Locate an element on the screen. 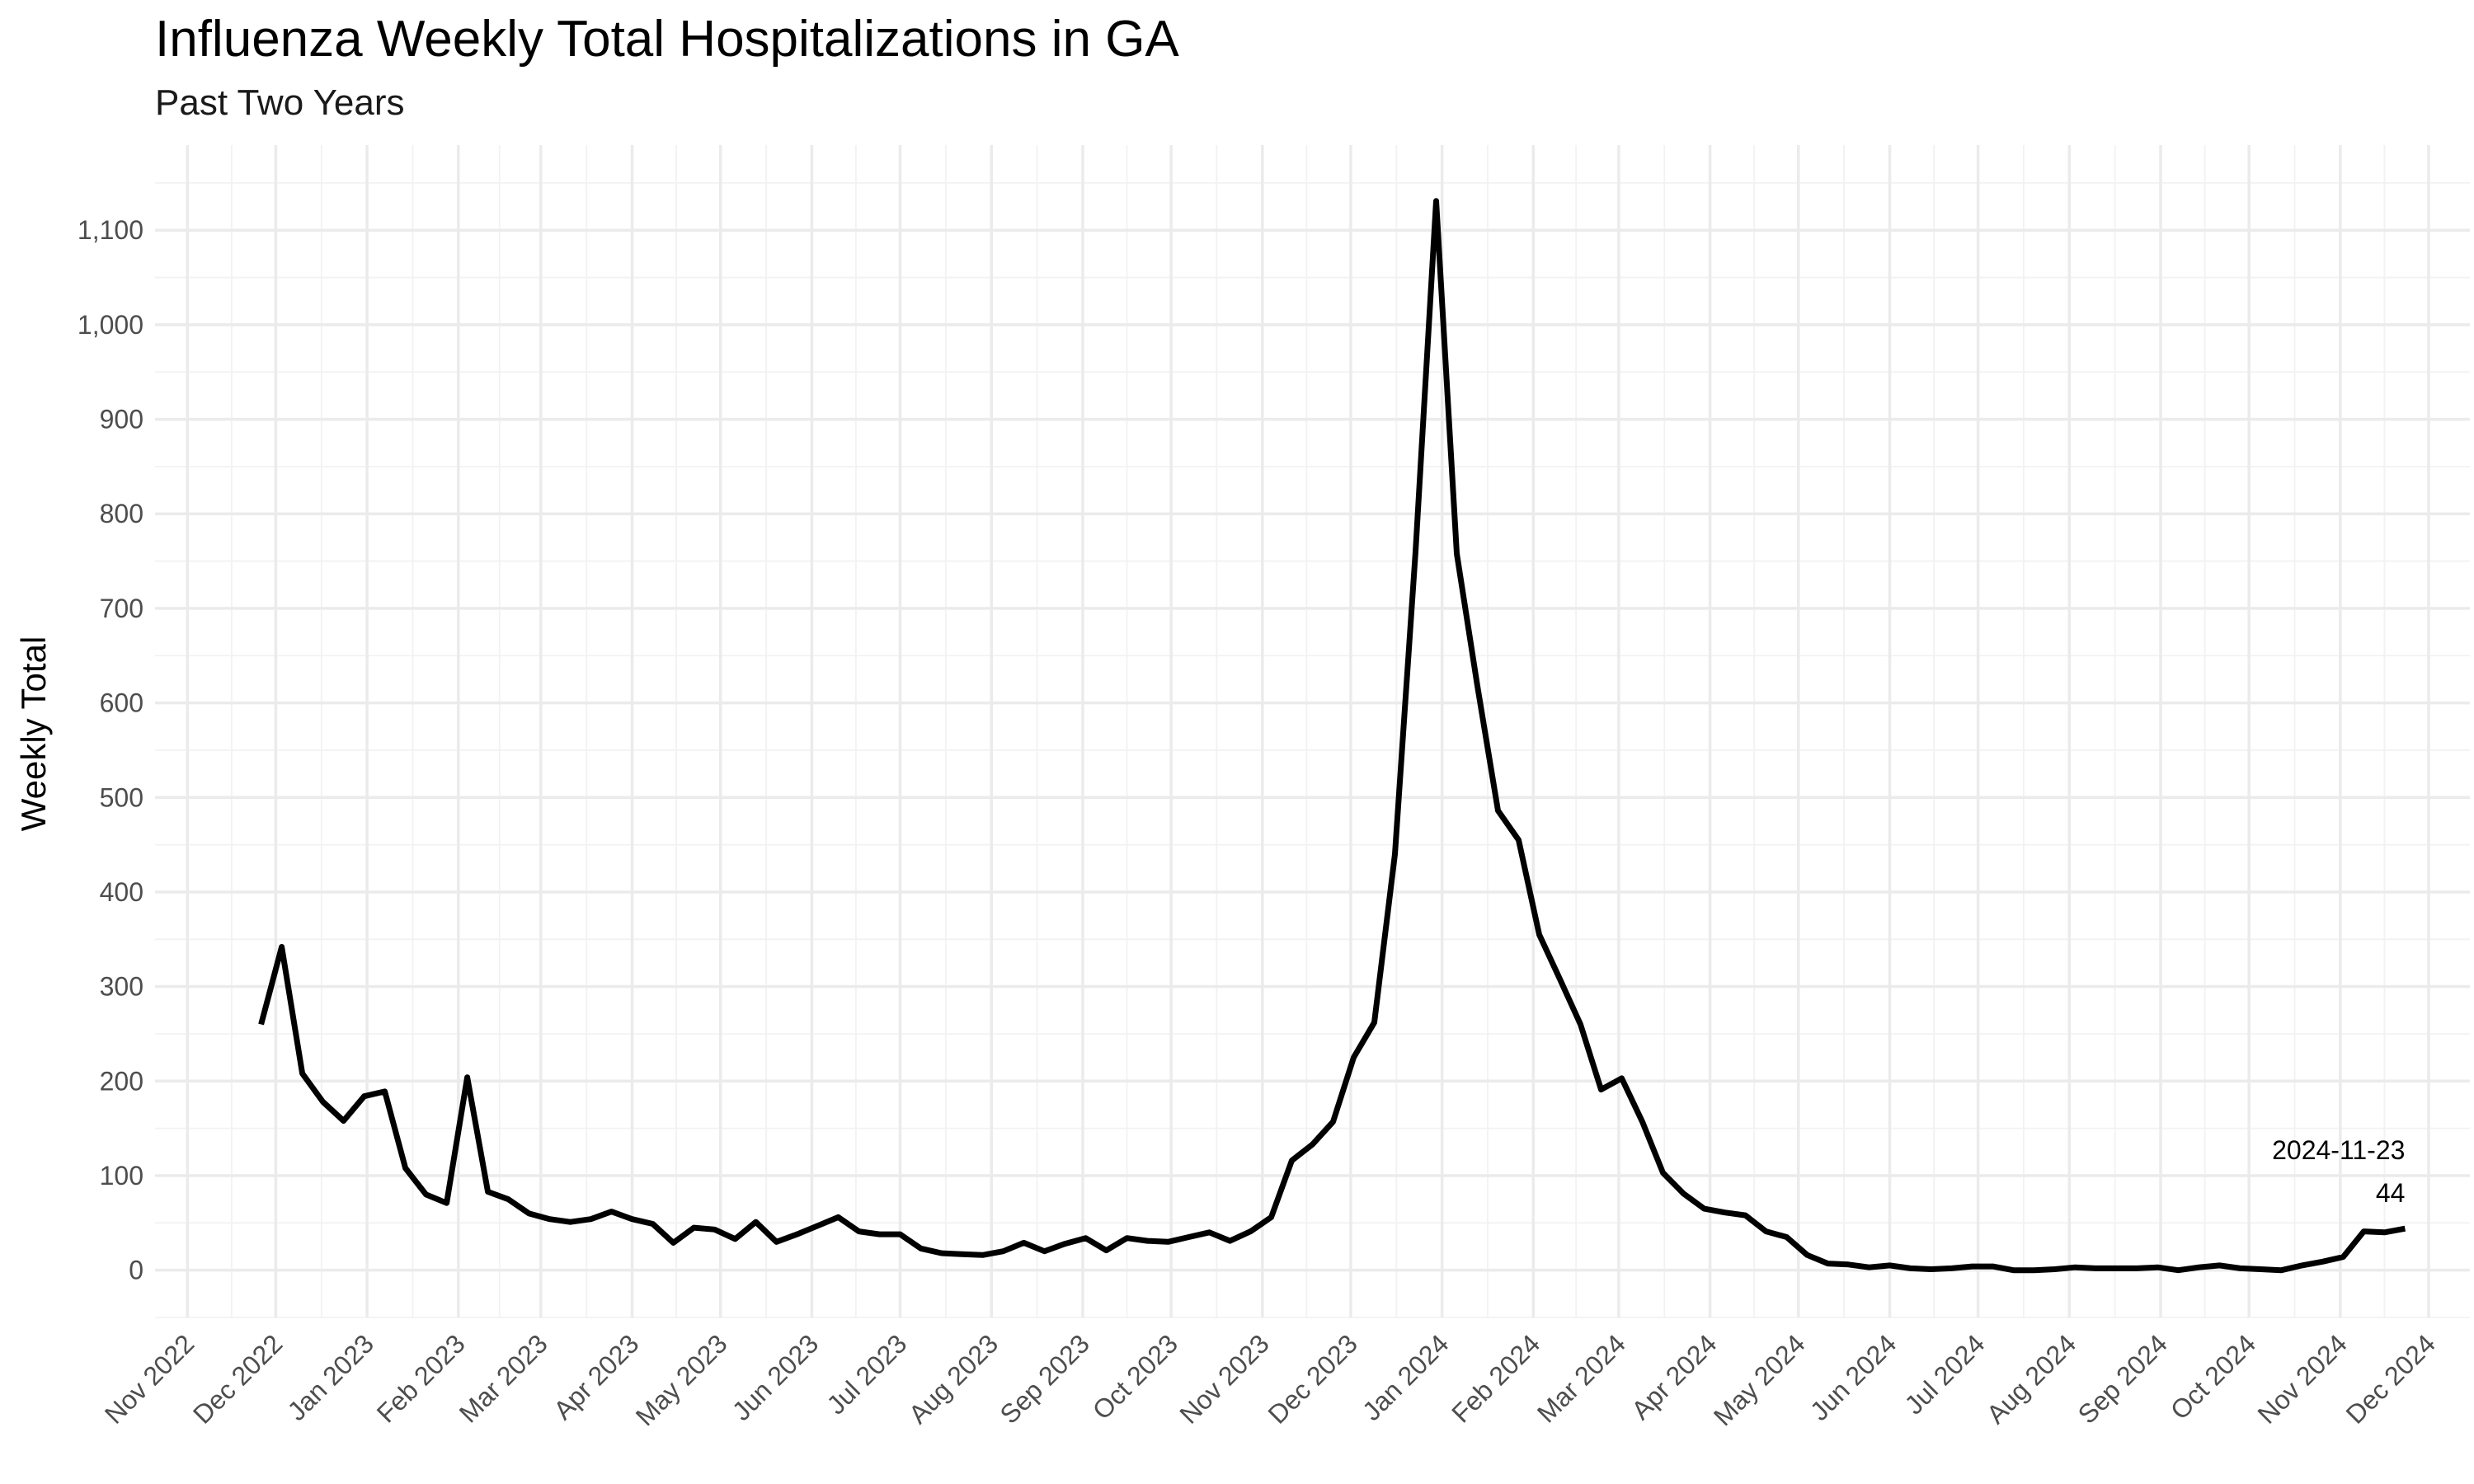 Image resolution: width=2474 pixels, height=1484 pixels. x-tick-label: Jan 2024 is located at coordinates (1406, 1377).